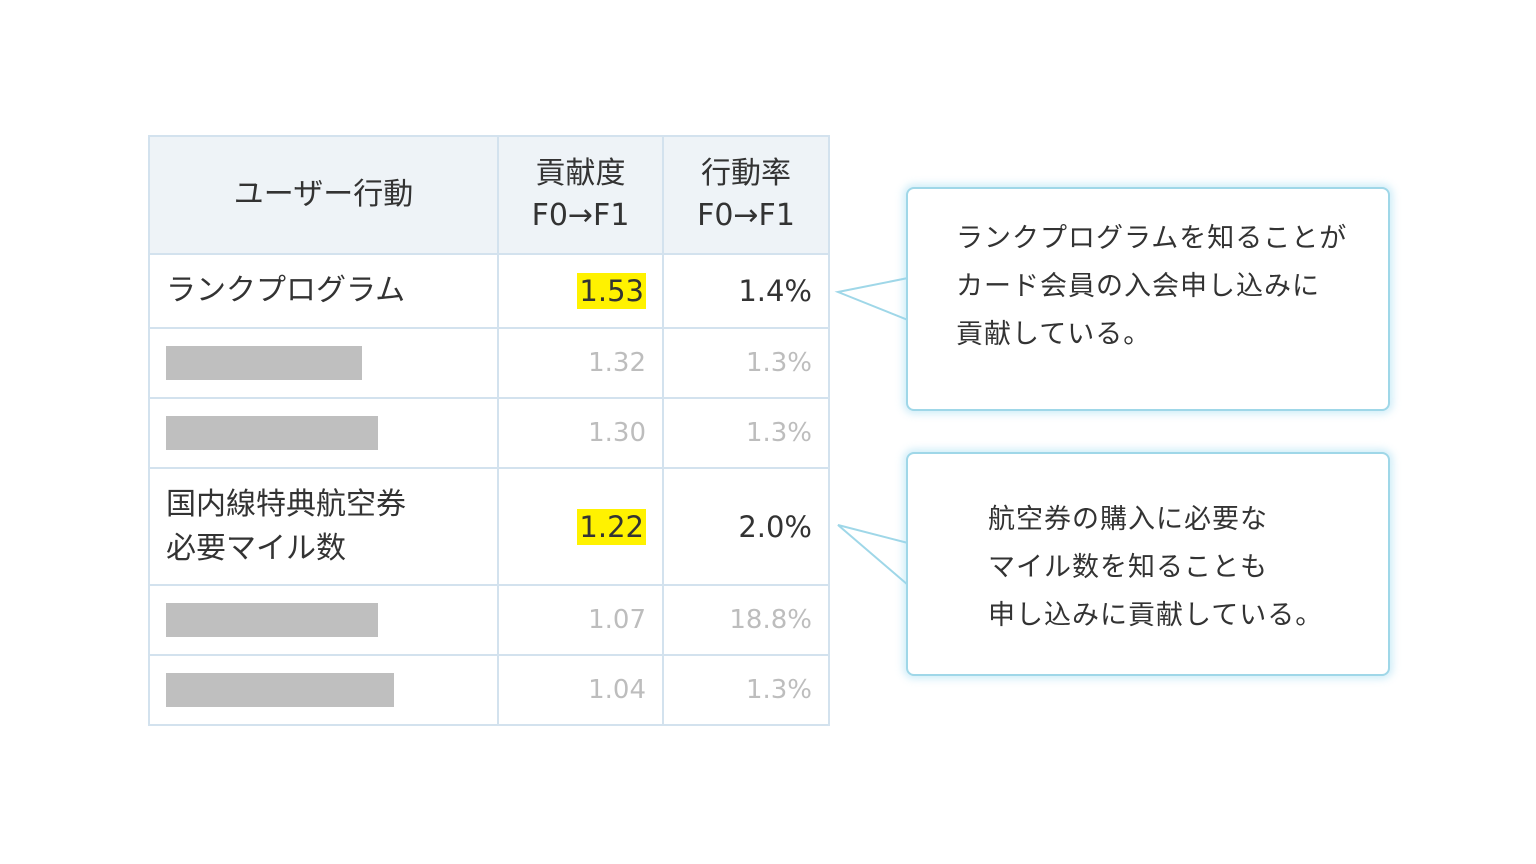 The image size is (1536, 864). I want to click on header-contribution: 貢献度 F0→F1, so click(580, 195).